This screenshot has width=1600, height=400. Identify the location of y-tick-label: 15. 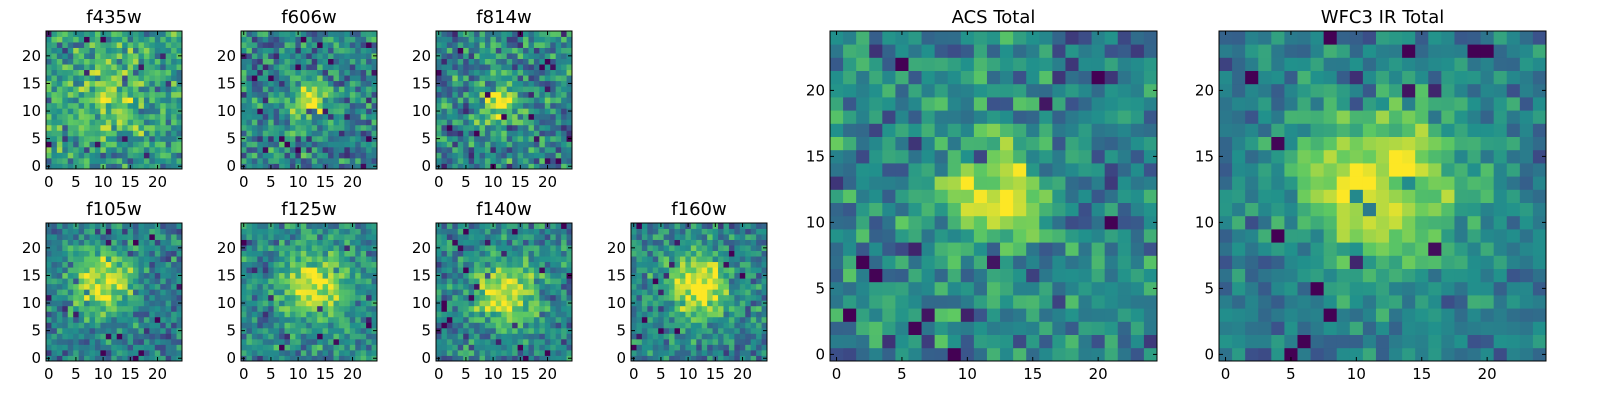
(421, 275).